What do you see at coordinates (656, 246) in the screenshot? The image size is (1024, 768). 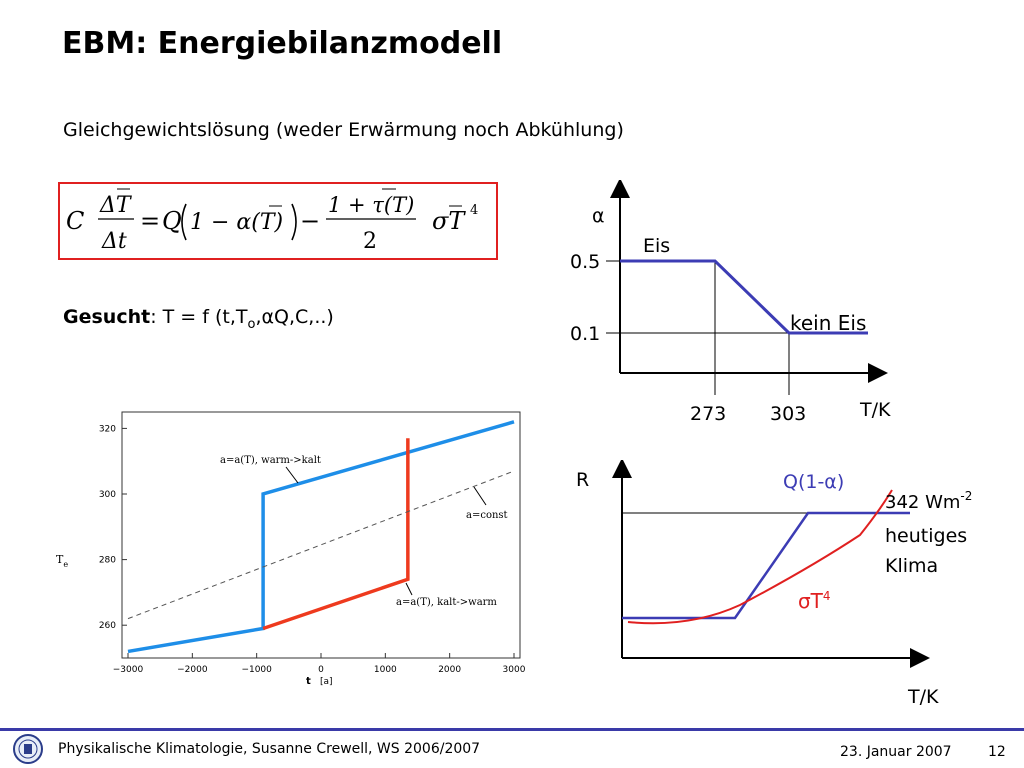 I see `label-eis: Eis` at bounding box center [656, 246].